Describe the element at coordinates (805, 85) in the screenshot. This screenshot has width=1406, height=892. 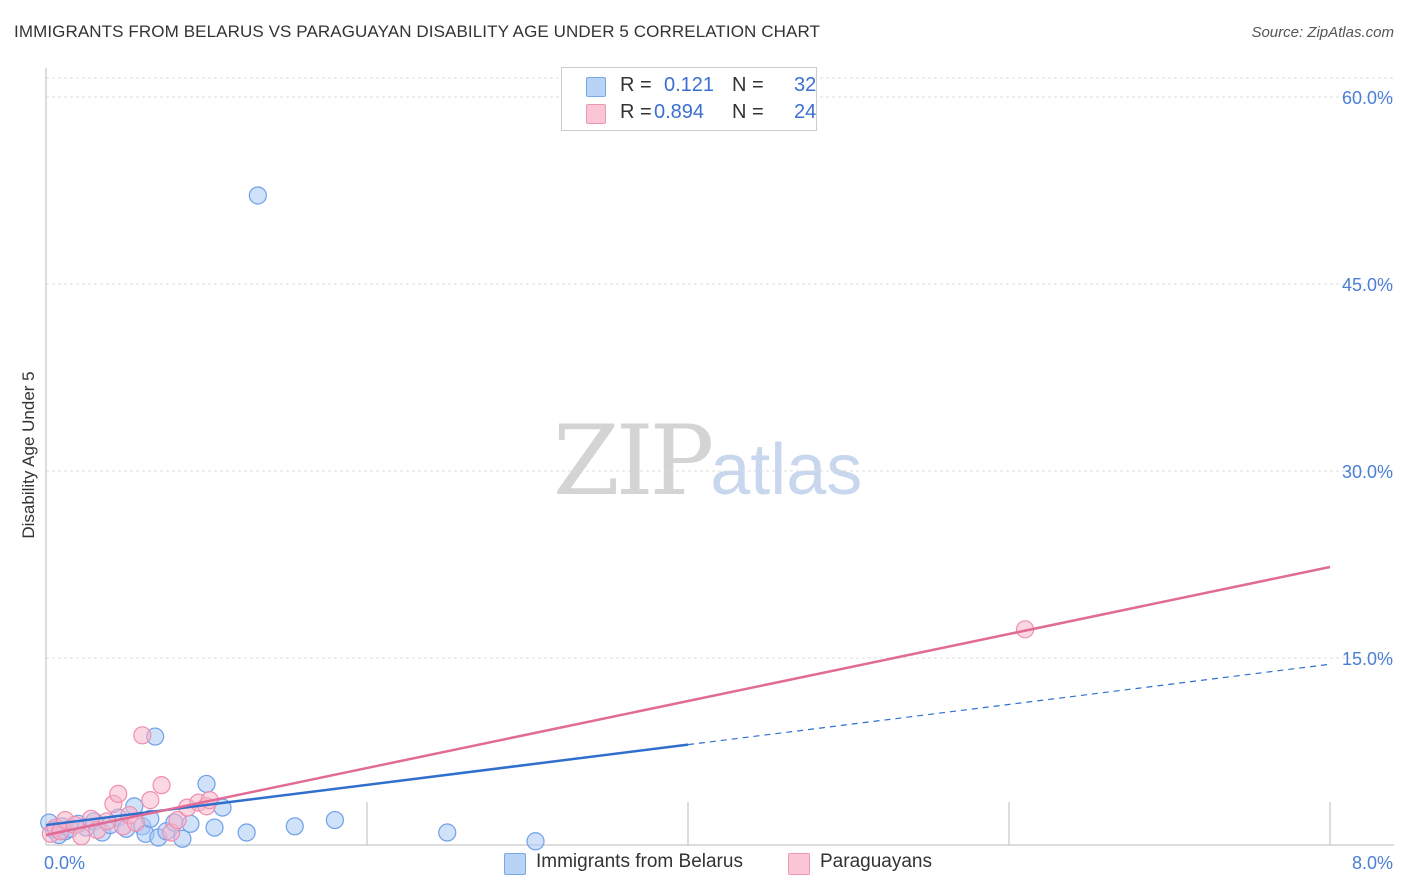
I see `legend-n-value: 32` at that location.